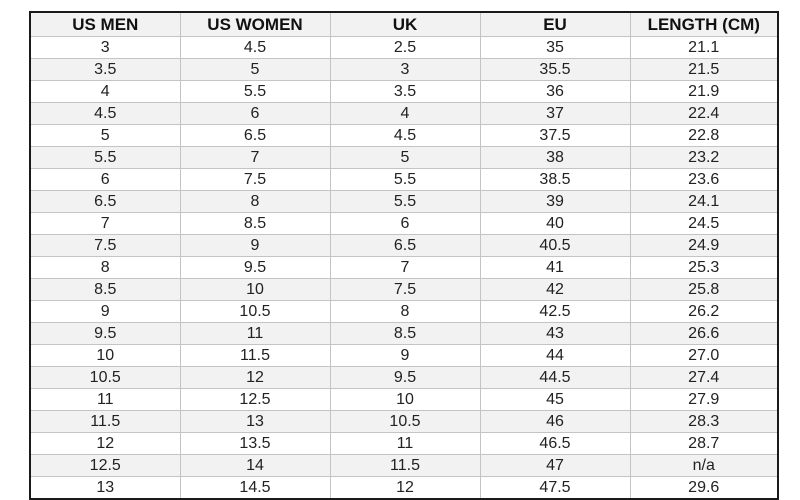  Describe the element at coordinates (105, 443) in the screenshot. I see `cell-us-men: 12` at that location.